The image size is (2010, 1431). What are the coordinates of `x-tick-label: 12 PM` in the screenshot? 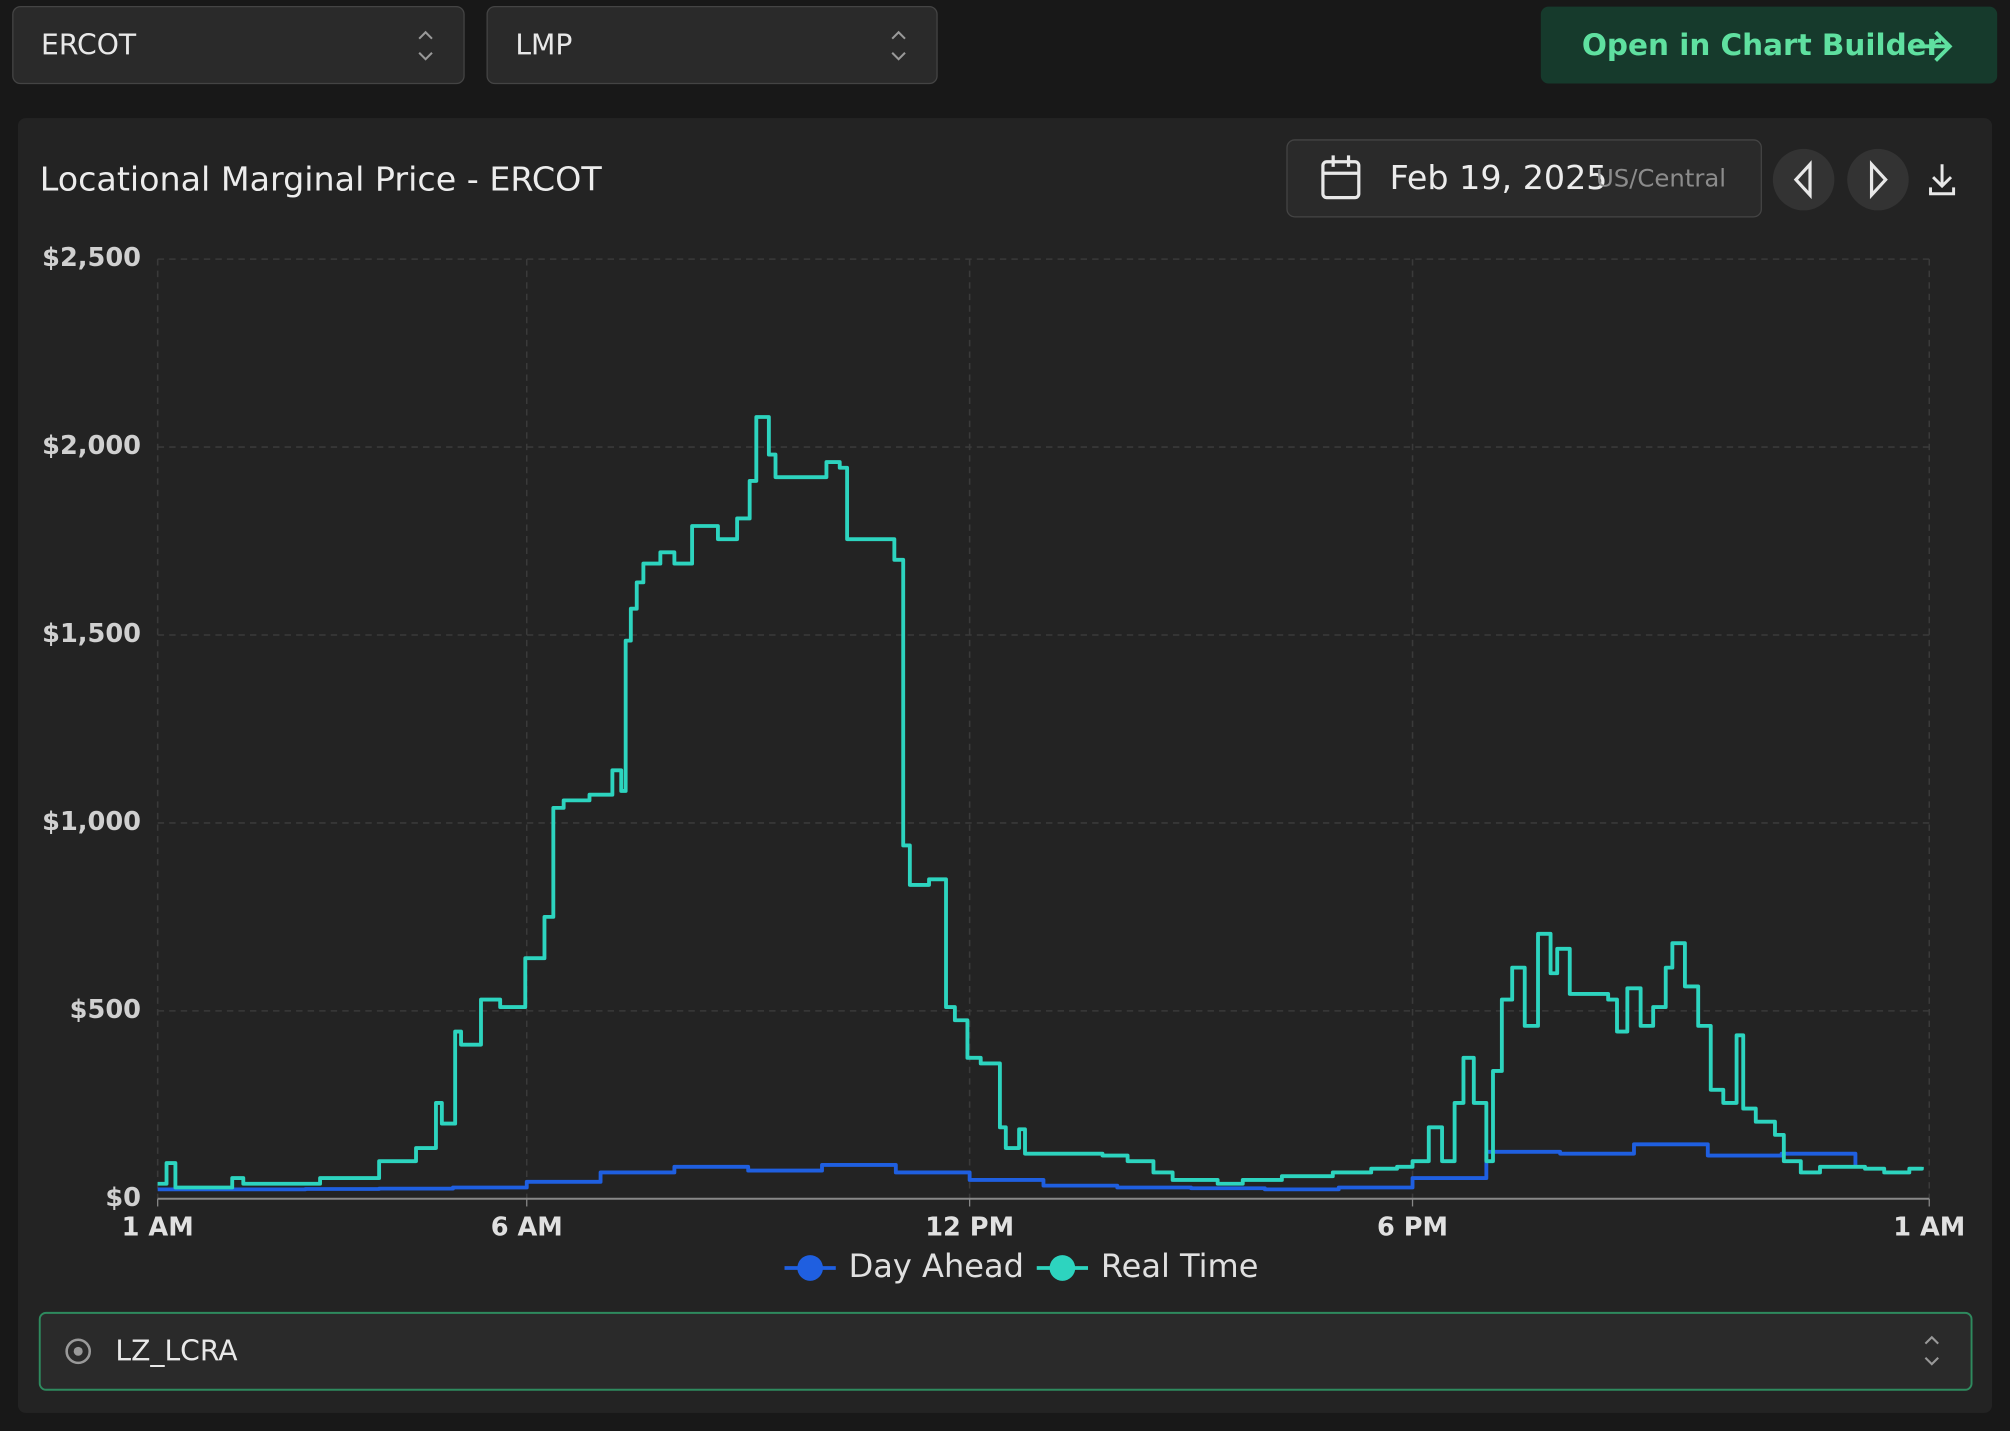 It's located at (969, 1227).